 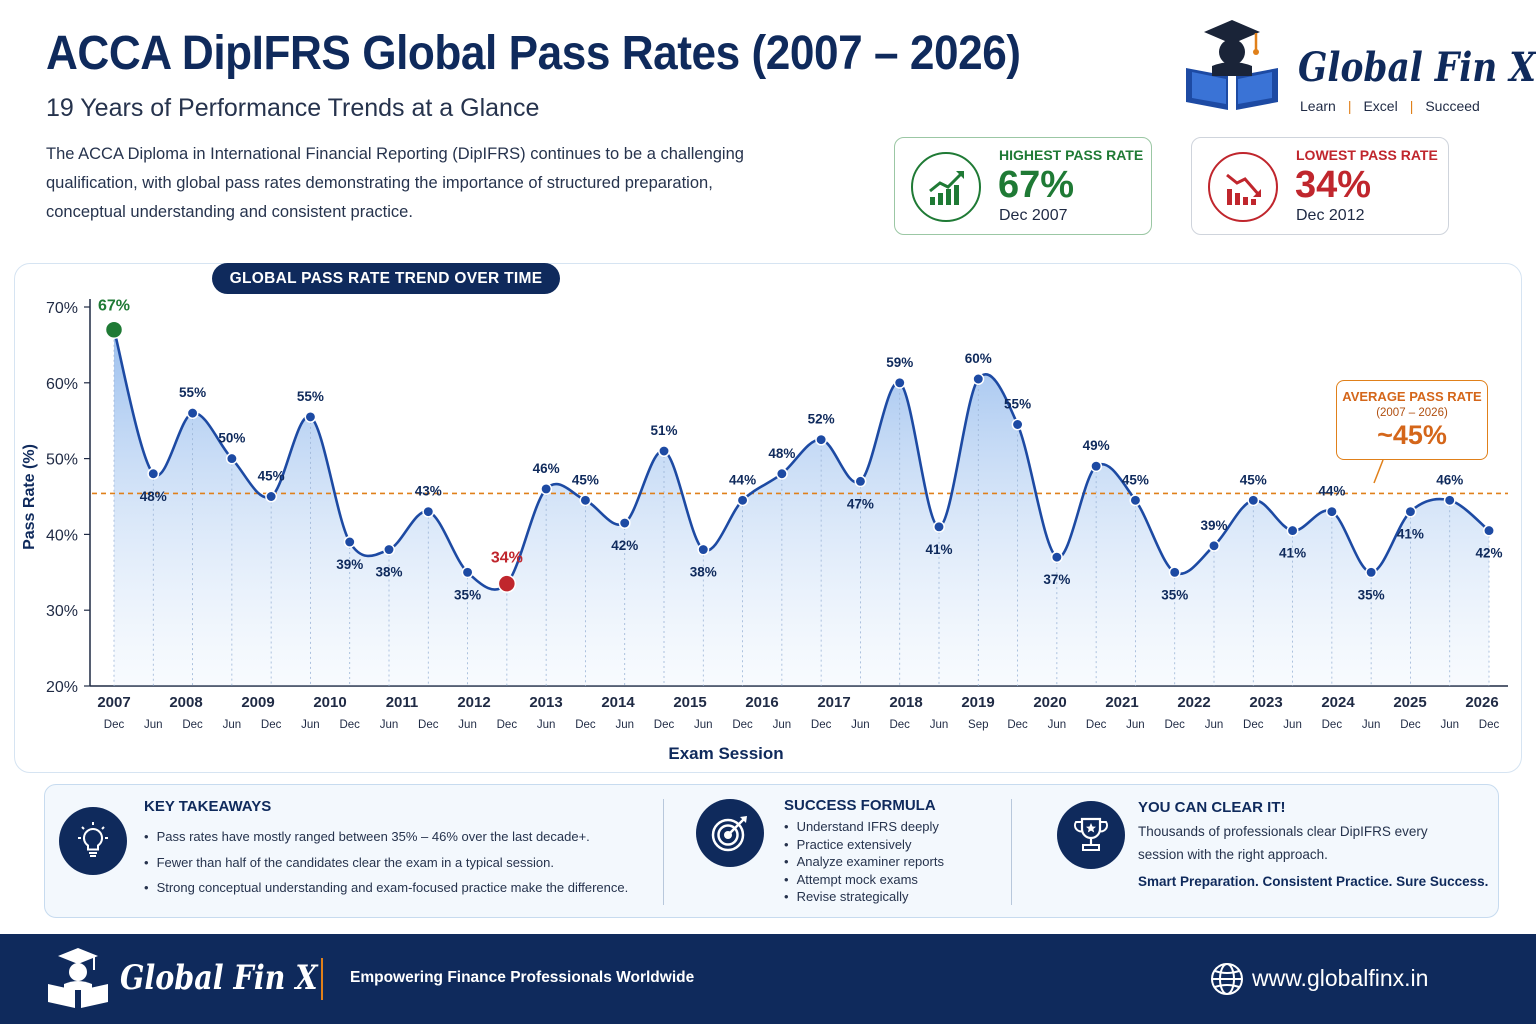 I want to click on data-label: 47%, so click(x=860, y=503).